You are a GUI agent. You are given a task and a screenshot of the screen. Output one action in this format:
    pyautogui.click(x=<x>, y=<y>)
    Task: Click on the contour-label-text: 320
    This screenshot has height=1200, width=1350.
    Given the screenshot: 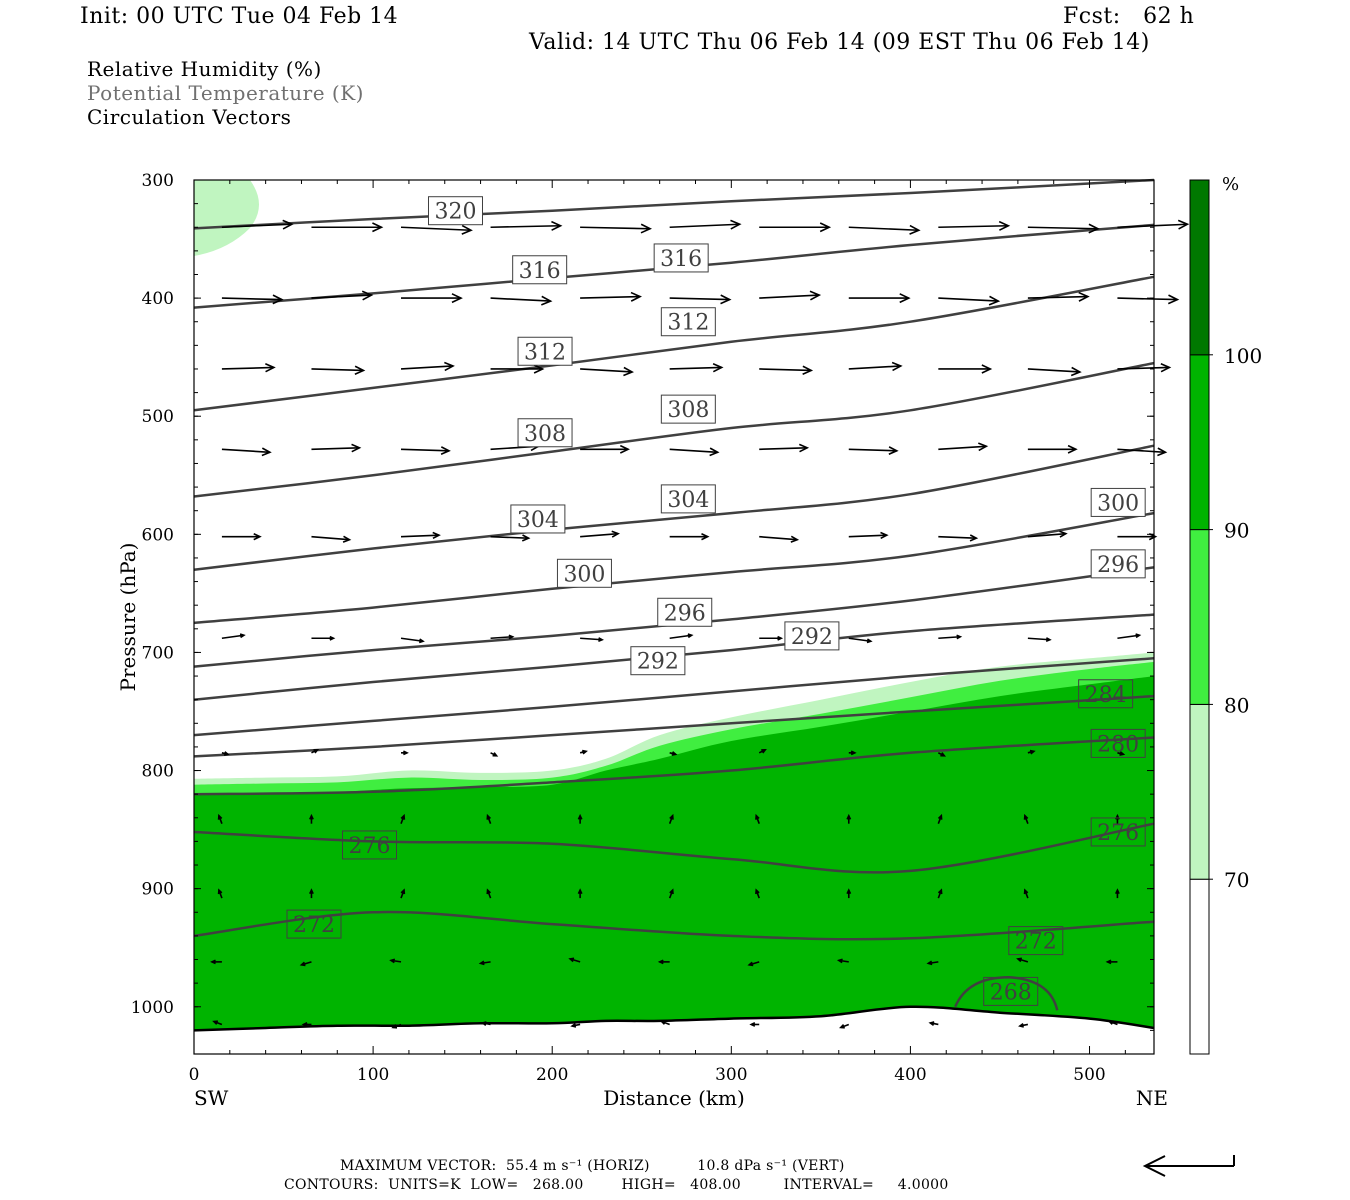 What is the action you would take?
    pyautogui.click(x=455, y=212)
    